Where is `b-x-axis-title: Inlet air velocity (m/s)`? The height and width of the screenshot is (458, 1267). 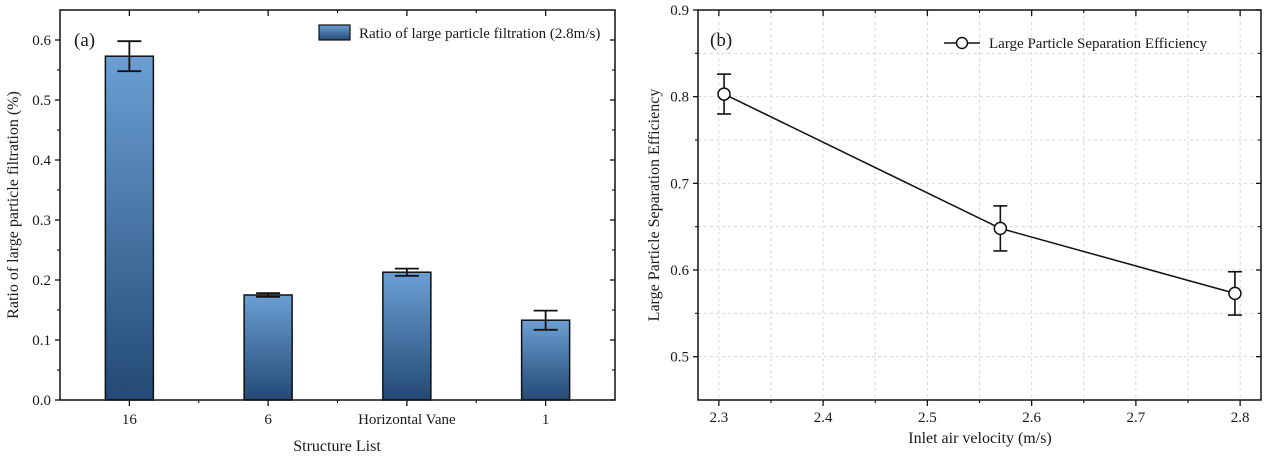 b-x-axis-title: Inlet air velocity (m/s) is located at coordinates (980, 438).